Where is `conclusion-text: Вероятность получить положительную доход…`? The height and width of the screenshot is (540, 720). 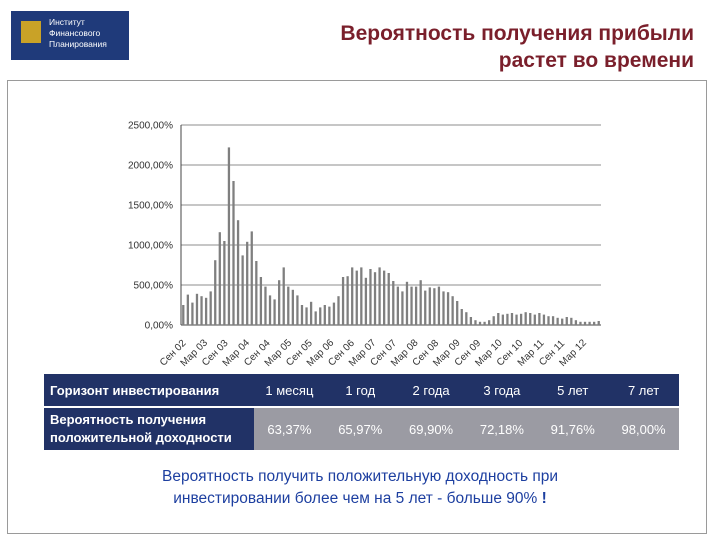 conclusion-text: Вероятность получить положительную доход… is located at coordinates (360, 488).